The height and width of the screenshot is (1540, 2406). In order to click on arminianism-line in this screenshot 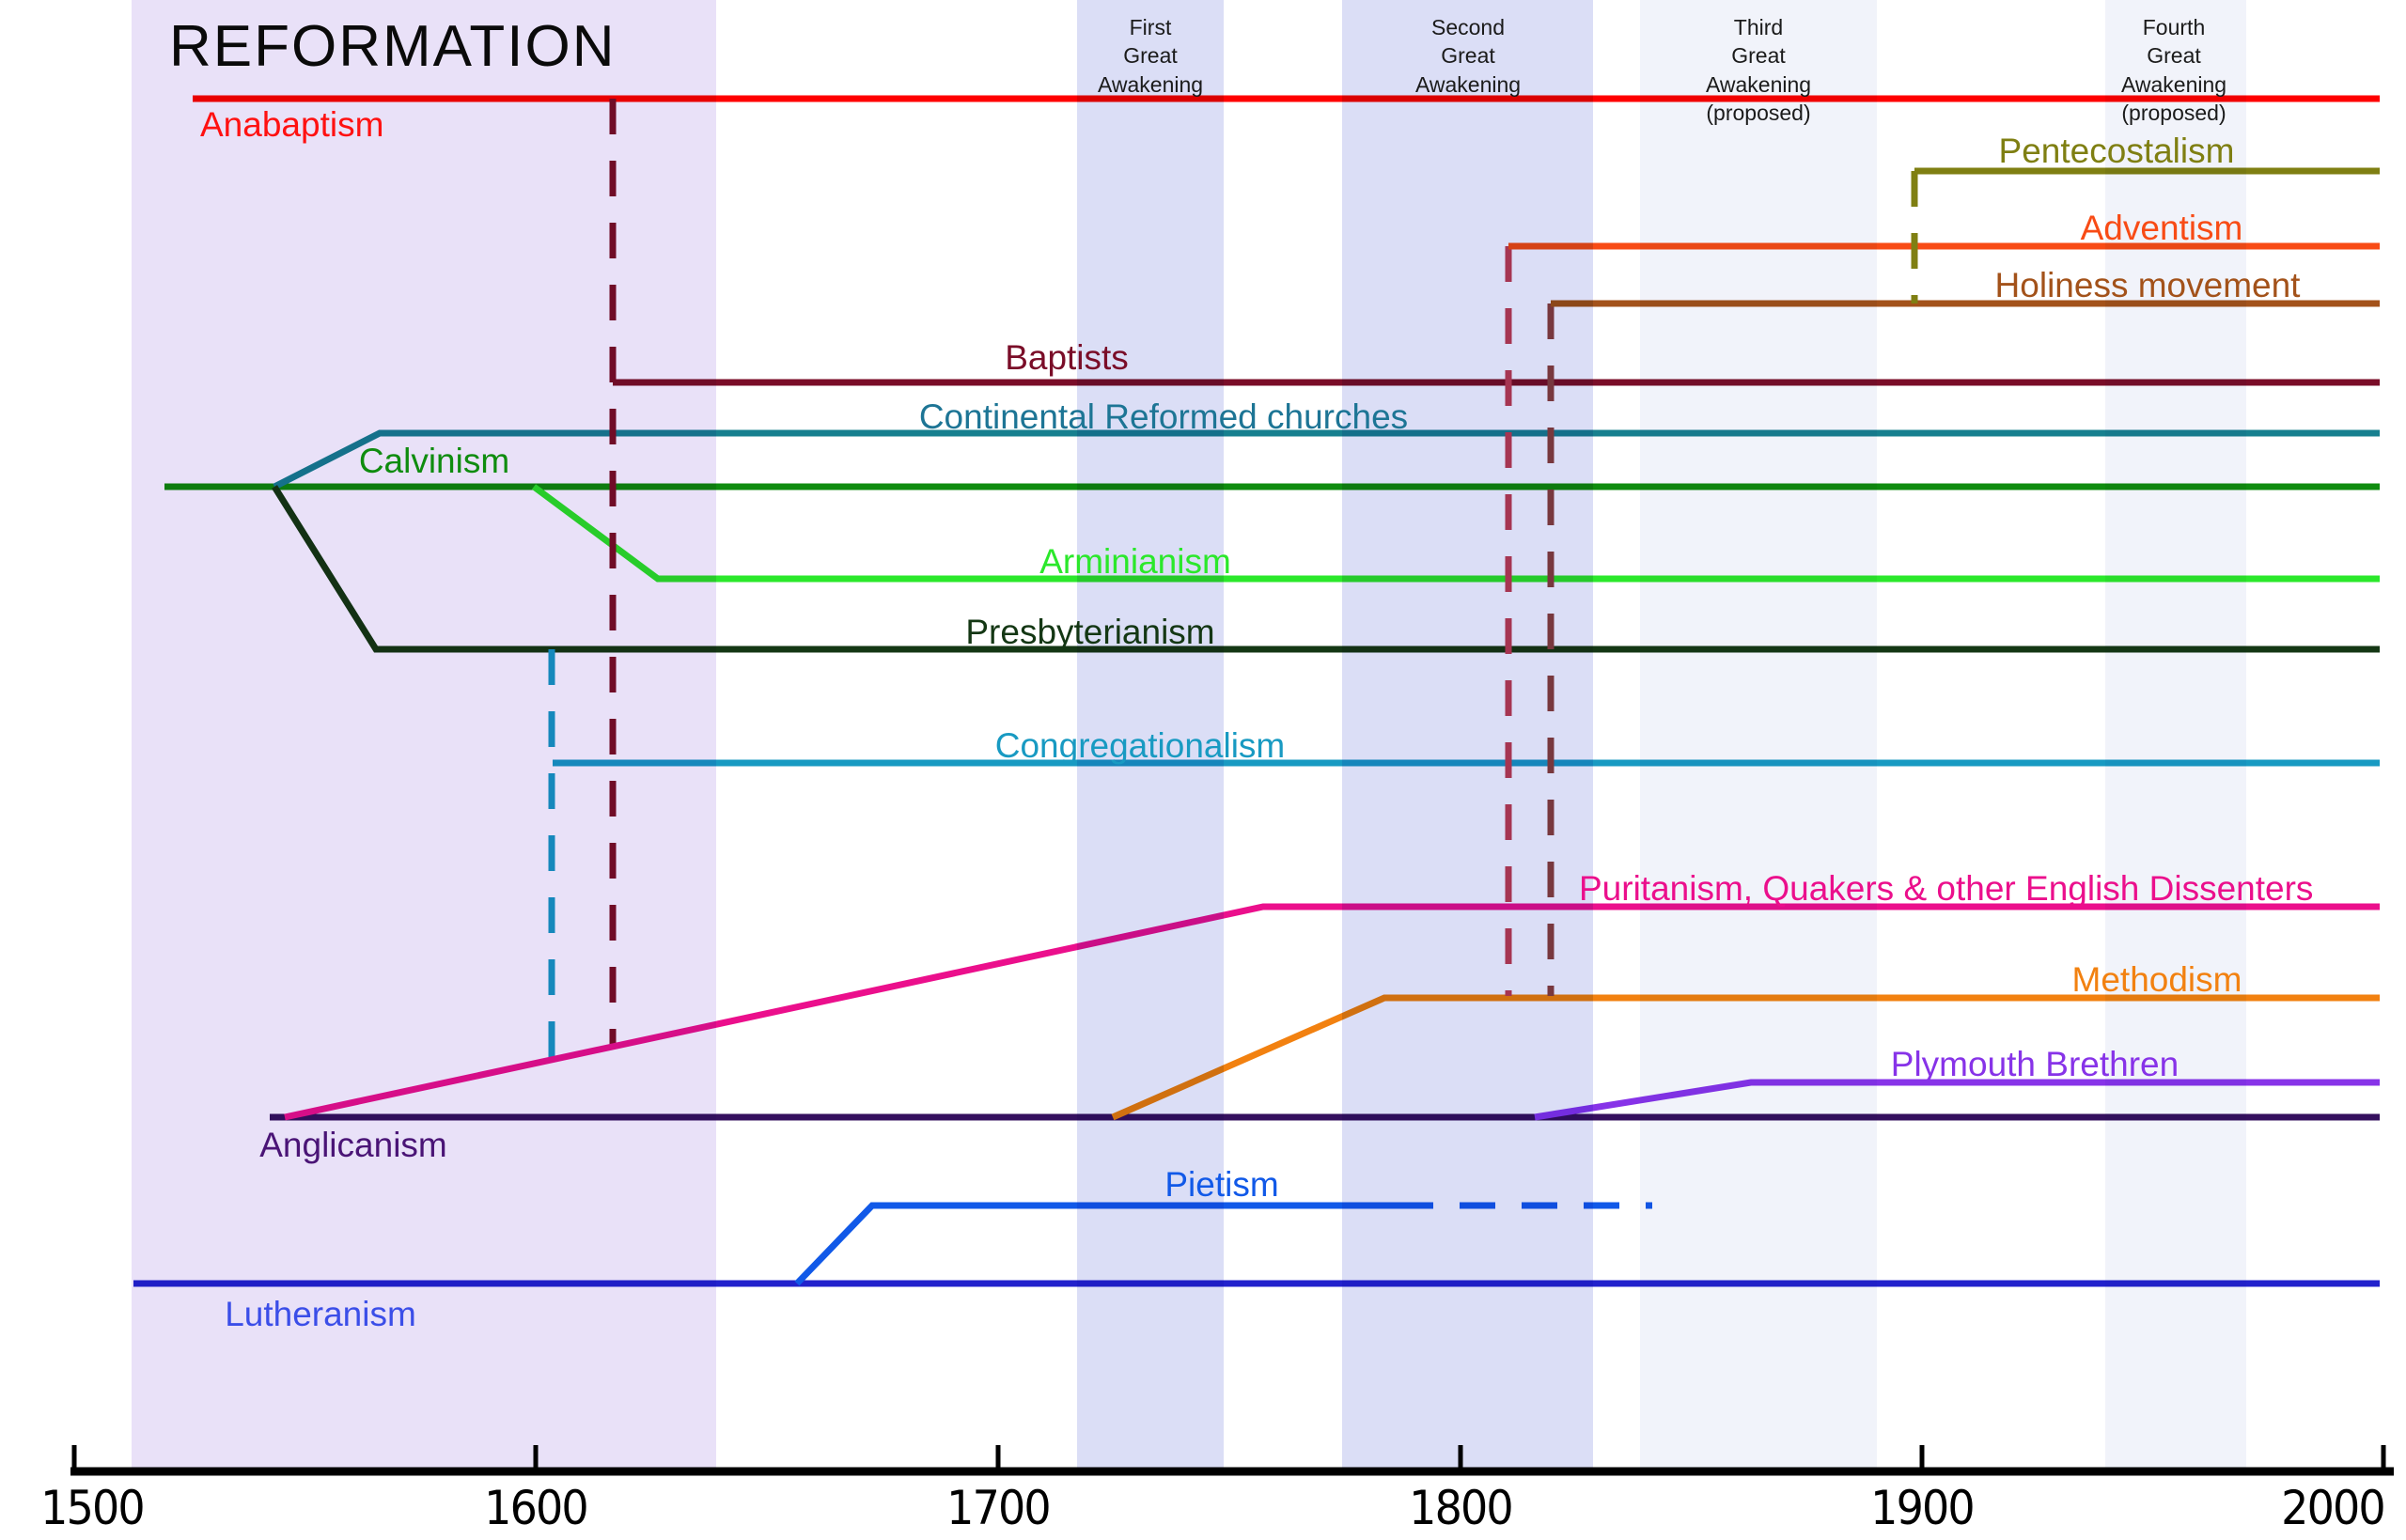, I will do `click(1455, 533)`.